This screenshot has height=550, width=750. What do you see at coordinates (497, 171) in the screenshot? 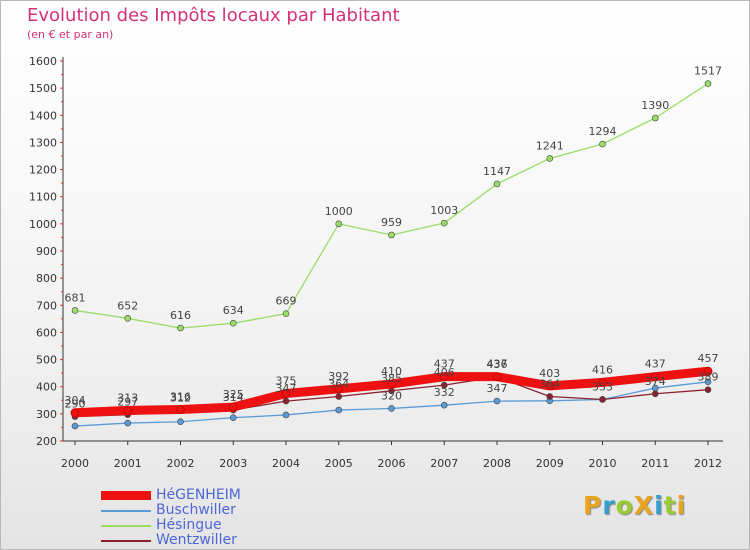
I see `data-label: 1147` at bounding box center [497, 171].